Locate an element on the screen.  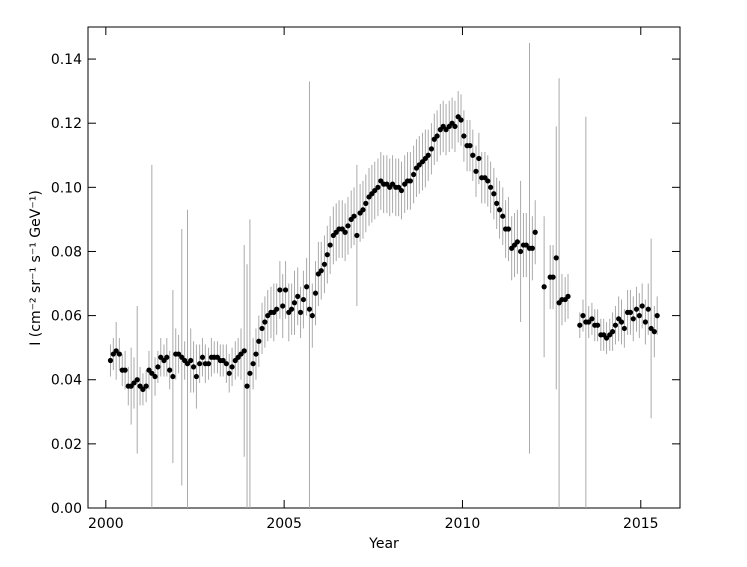
y-tick-label: 0.00 is located at coordinates (66, 509).